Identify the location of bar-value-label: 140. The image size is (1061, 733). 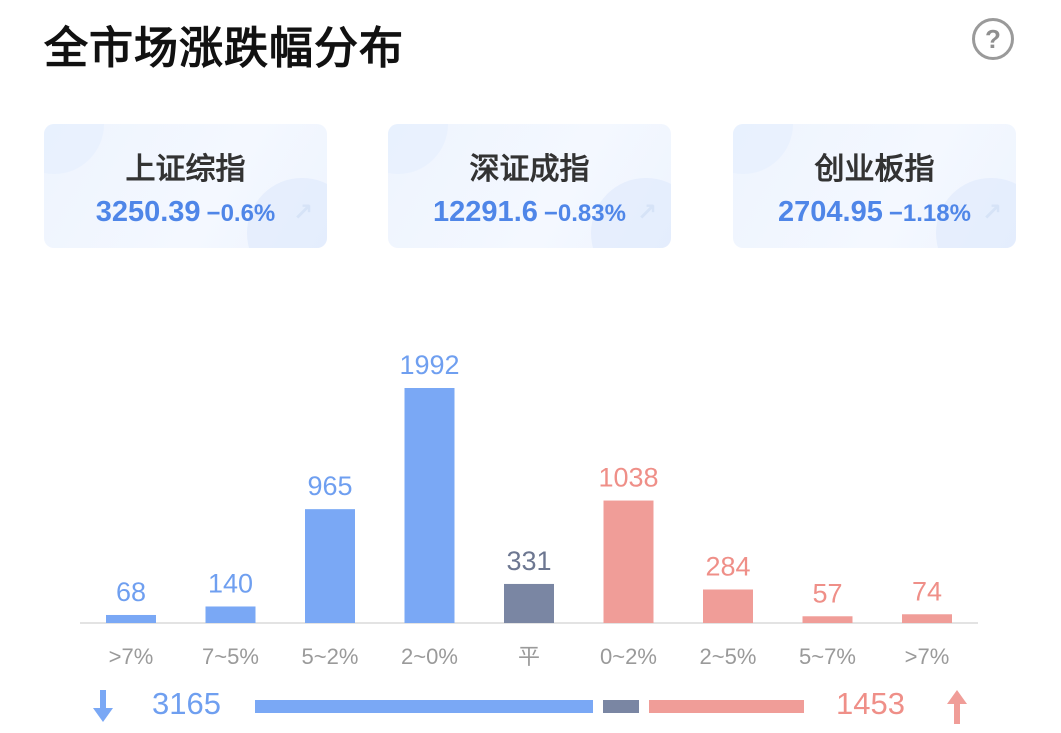
(230, 583).